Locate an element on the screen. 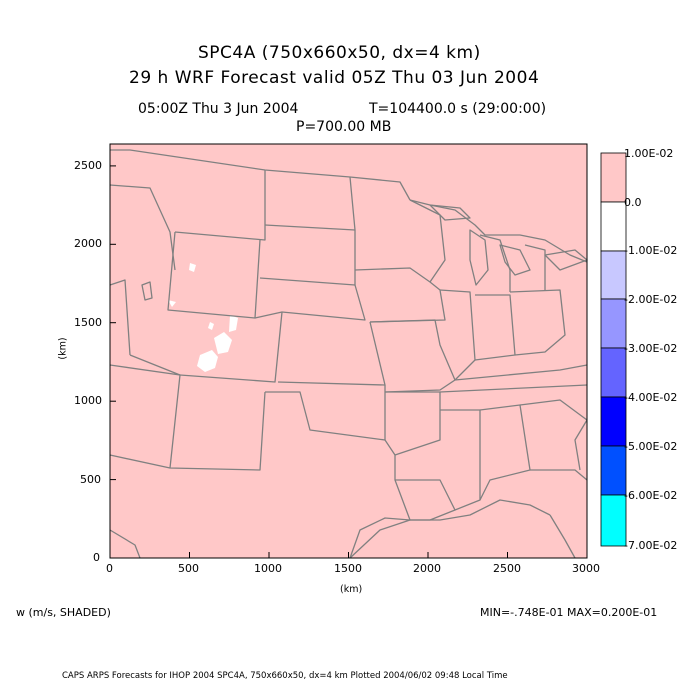 The height and width of the screenshot is (700, 700). y-tick-label: 1500 is located at coordinates (88, 322).